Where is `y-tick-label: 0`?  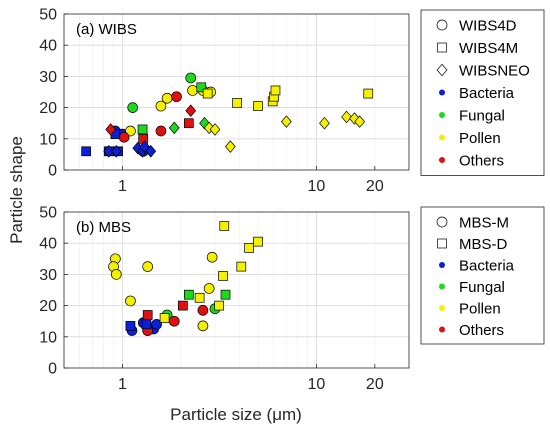
y-tick-label: 0 is located at coordinates (52, 171).